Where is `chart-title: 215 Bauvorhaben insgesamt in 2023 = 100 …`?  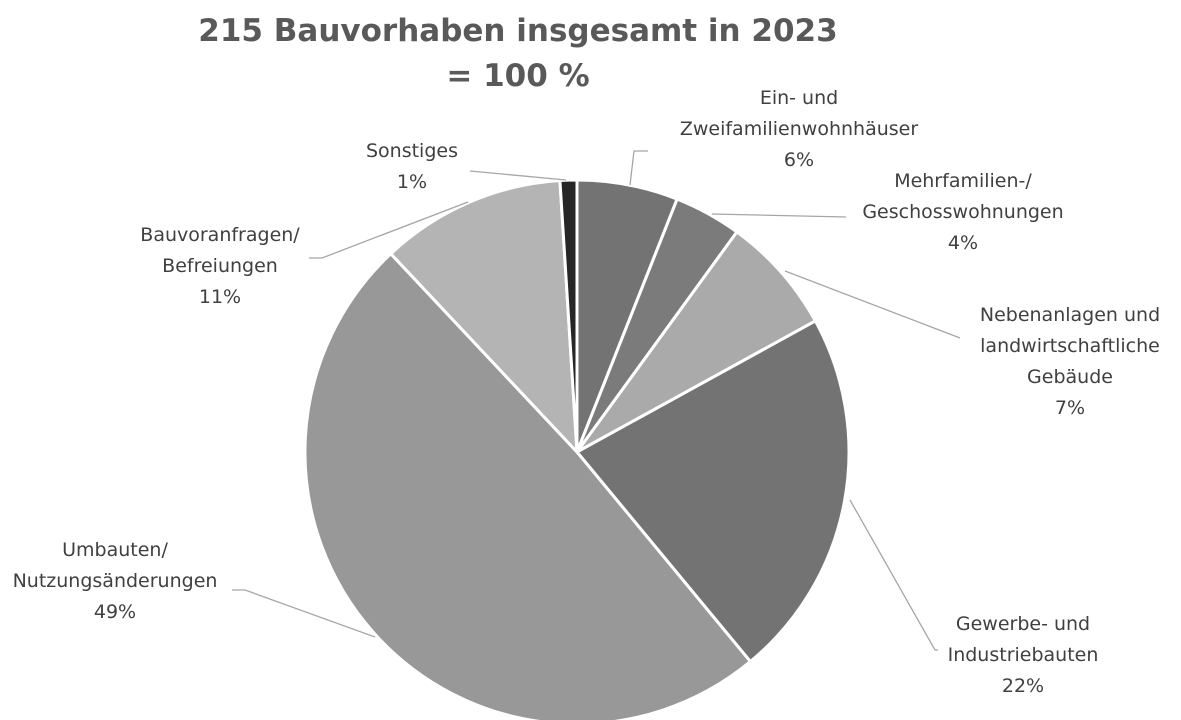
chart-title: 215 Bauvorhaben insgesamt in 2023 = 100 … is located at coordinates (517, 53).